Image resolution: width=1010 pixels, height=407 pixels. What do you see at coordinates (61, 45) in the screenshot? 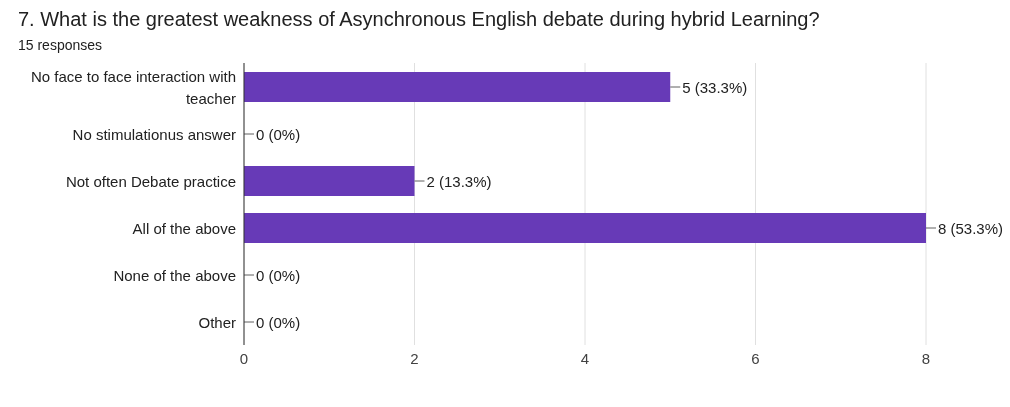
I see `text: 15 responses` at bounding box center [61, 45].